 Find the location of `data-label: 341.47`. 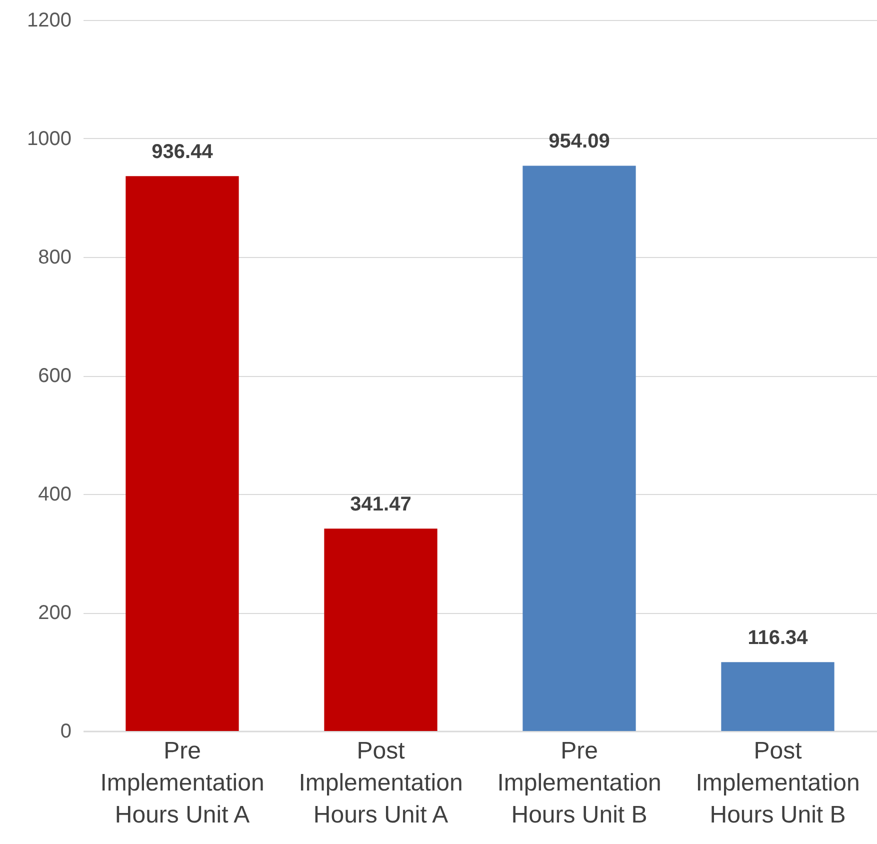

data-label: 341.47 is located at coordinates (381, 505).